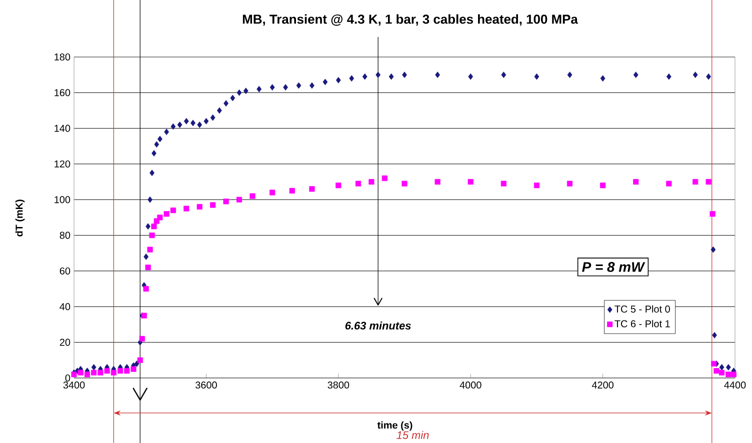 The width and height of the screenshot is (752, 443). What do you see at coordinates (20, 218) in the screenshot?
I see `y-axis-title: dT (mK)` at bounding box center [20, 218].